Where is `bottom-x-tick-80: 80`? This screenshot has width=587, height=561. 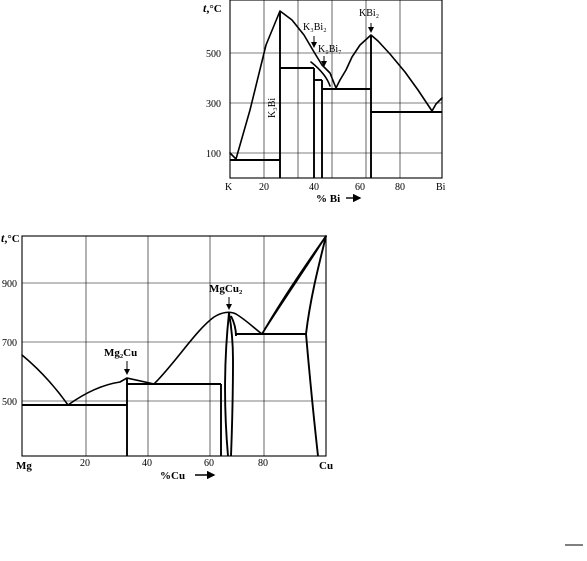
bottom-x-tick-80: 80 is located at coordinates (263, 463).